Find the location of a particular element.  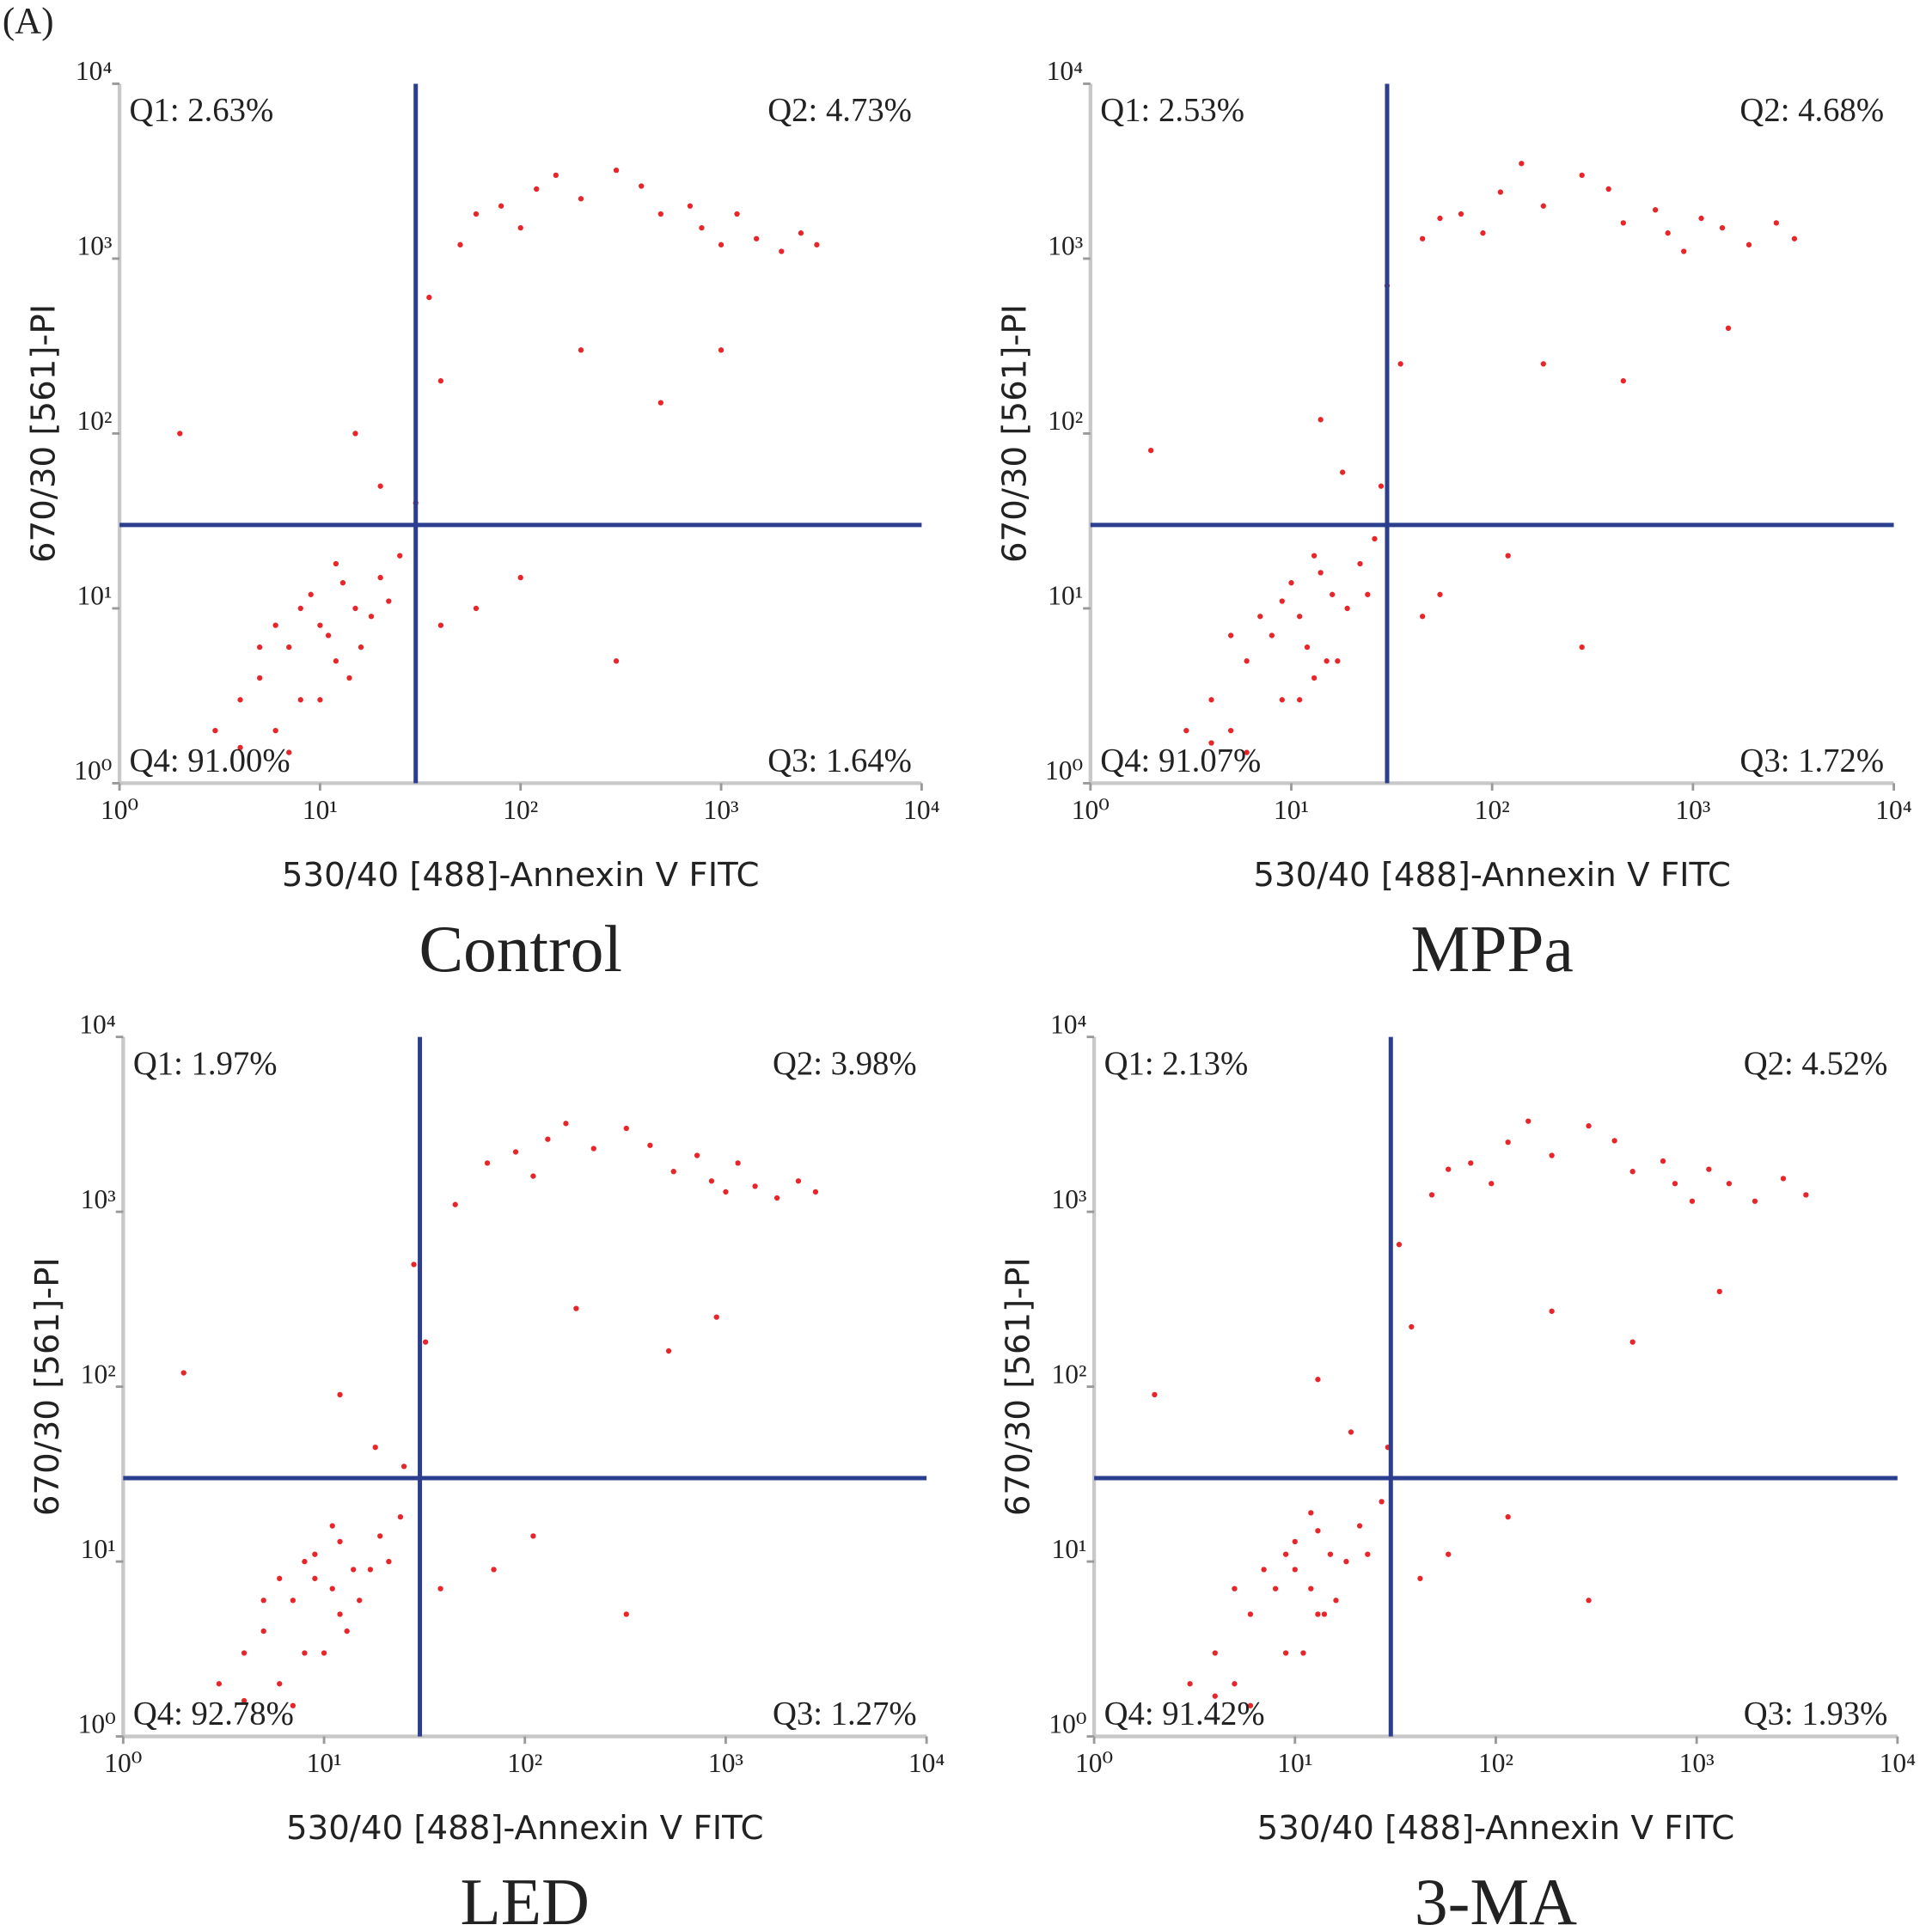

quadrant-label: Q1: 2.13% is located at coordinates (1176, 1064).